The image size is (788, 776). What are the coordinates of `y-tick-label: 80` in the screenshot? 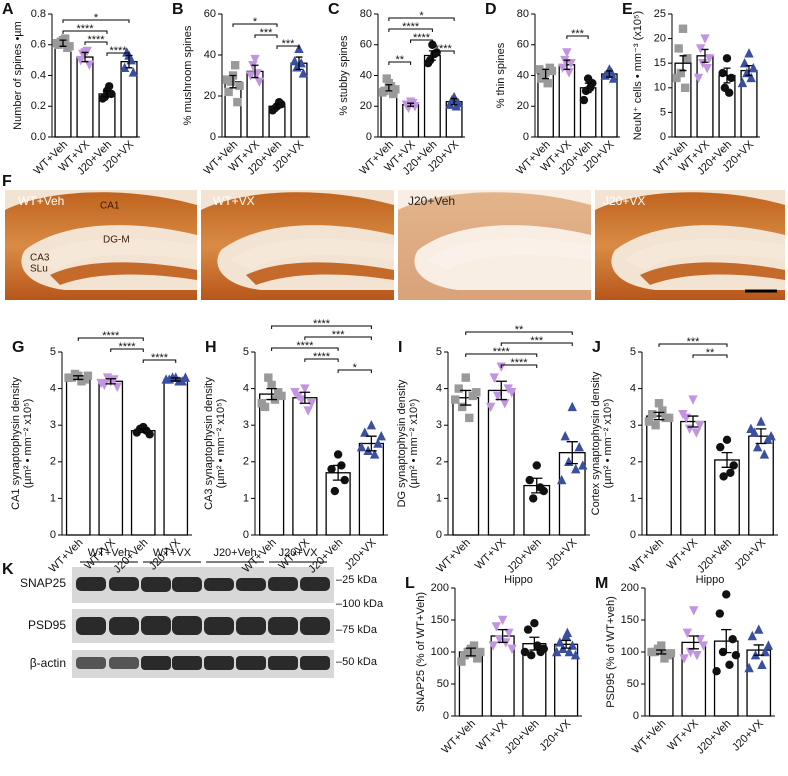 It's located at (366, 14).